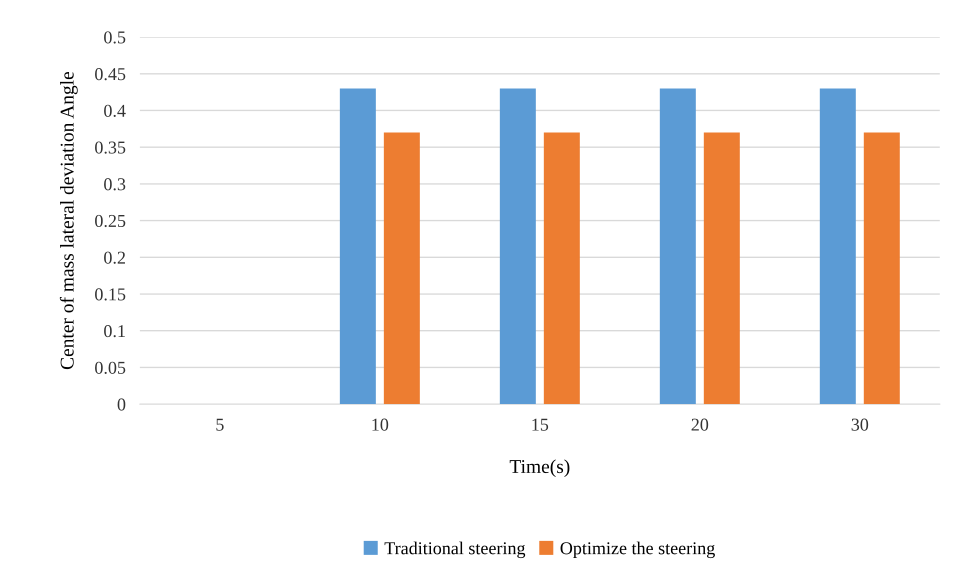  What do you see at coordinates (114, 331) in the screenshot?
I see `y-tick-label: 0.1` at bounding box center [114, 331].